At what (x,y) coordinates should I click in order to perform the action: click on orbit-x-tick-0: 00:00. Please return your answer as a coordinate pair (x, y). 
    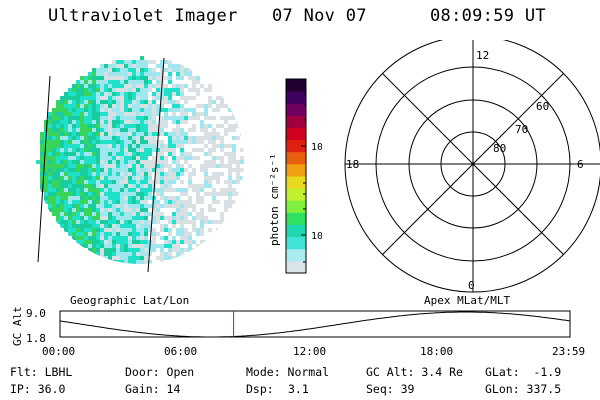
    Looking at the image, I should click on (59, 351).